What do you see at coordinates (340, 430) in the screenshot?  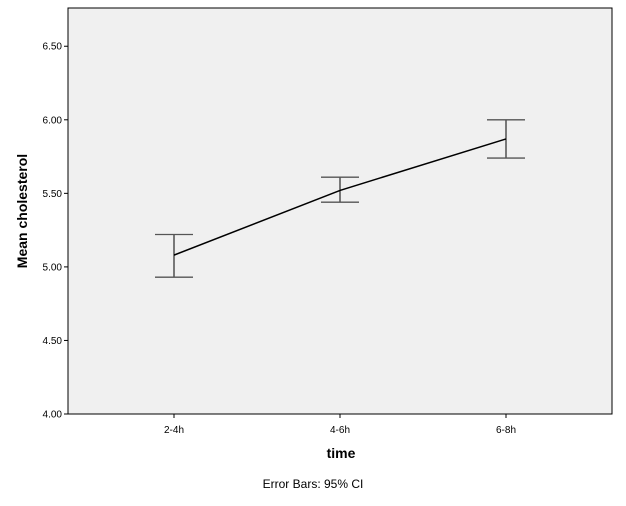 I see `x-tick-label: 4-6h` at bounding box center [340, 430].